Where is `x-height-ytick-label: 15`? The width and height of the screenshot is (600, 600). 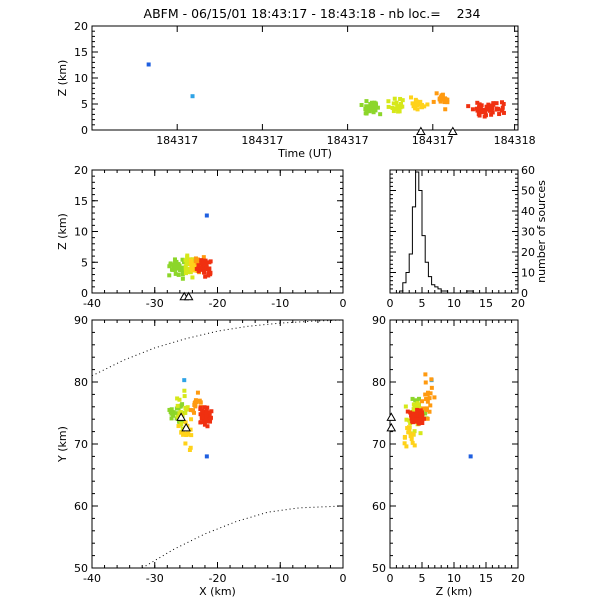 x-height-ytick-label: 15 is located at coordinates (81, 201).